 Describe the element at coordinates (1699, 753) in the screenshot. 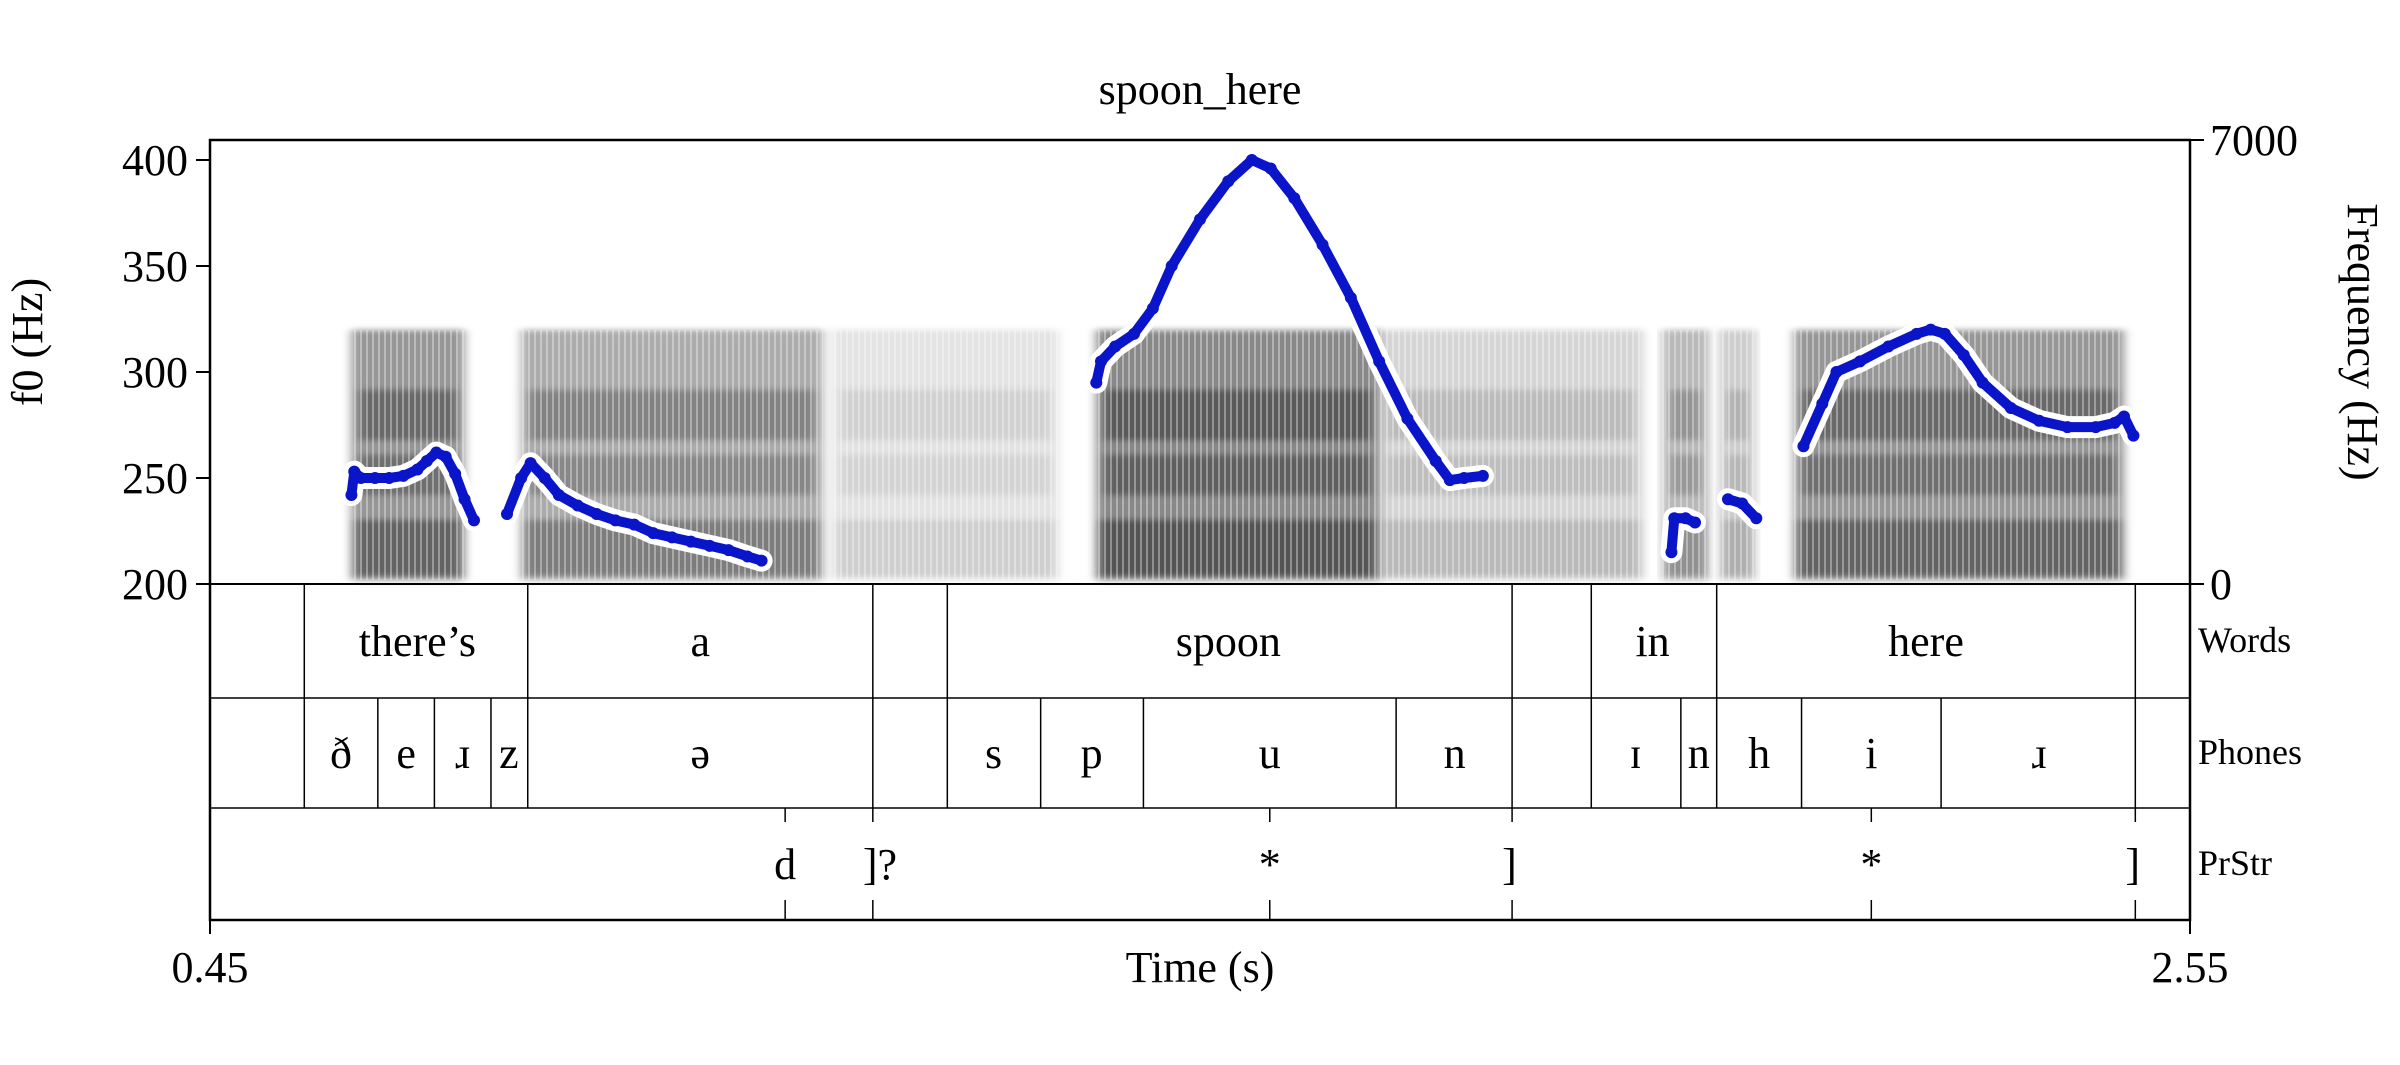

I see `tier-label: n` at that location.